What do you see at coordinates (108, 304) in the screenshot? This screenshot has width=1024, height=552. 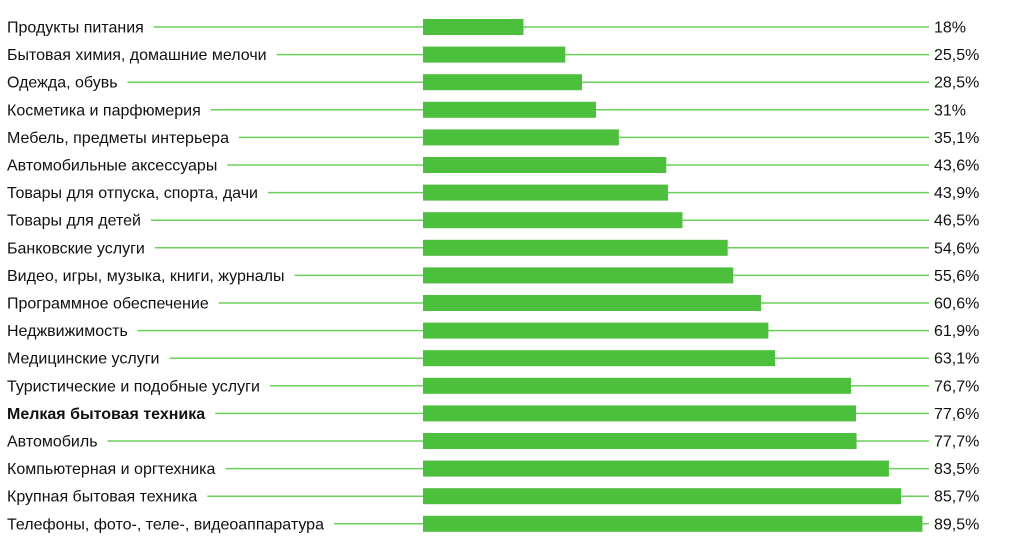 I see `category-label: Программное обеспечение` at bounding box center [108, 304].